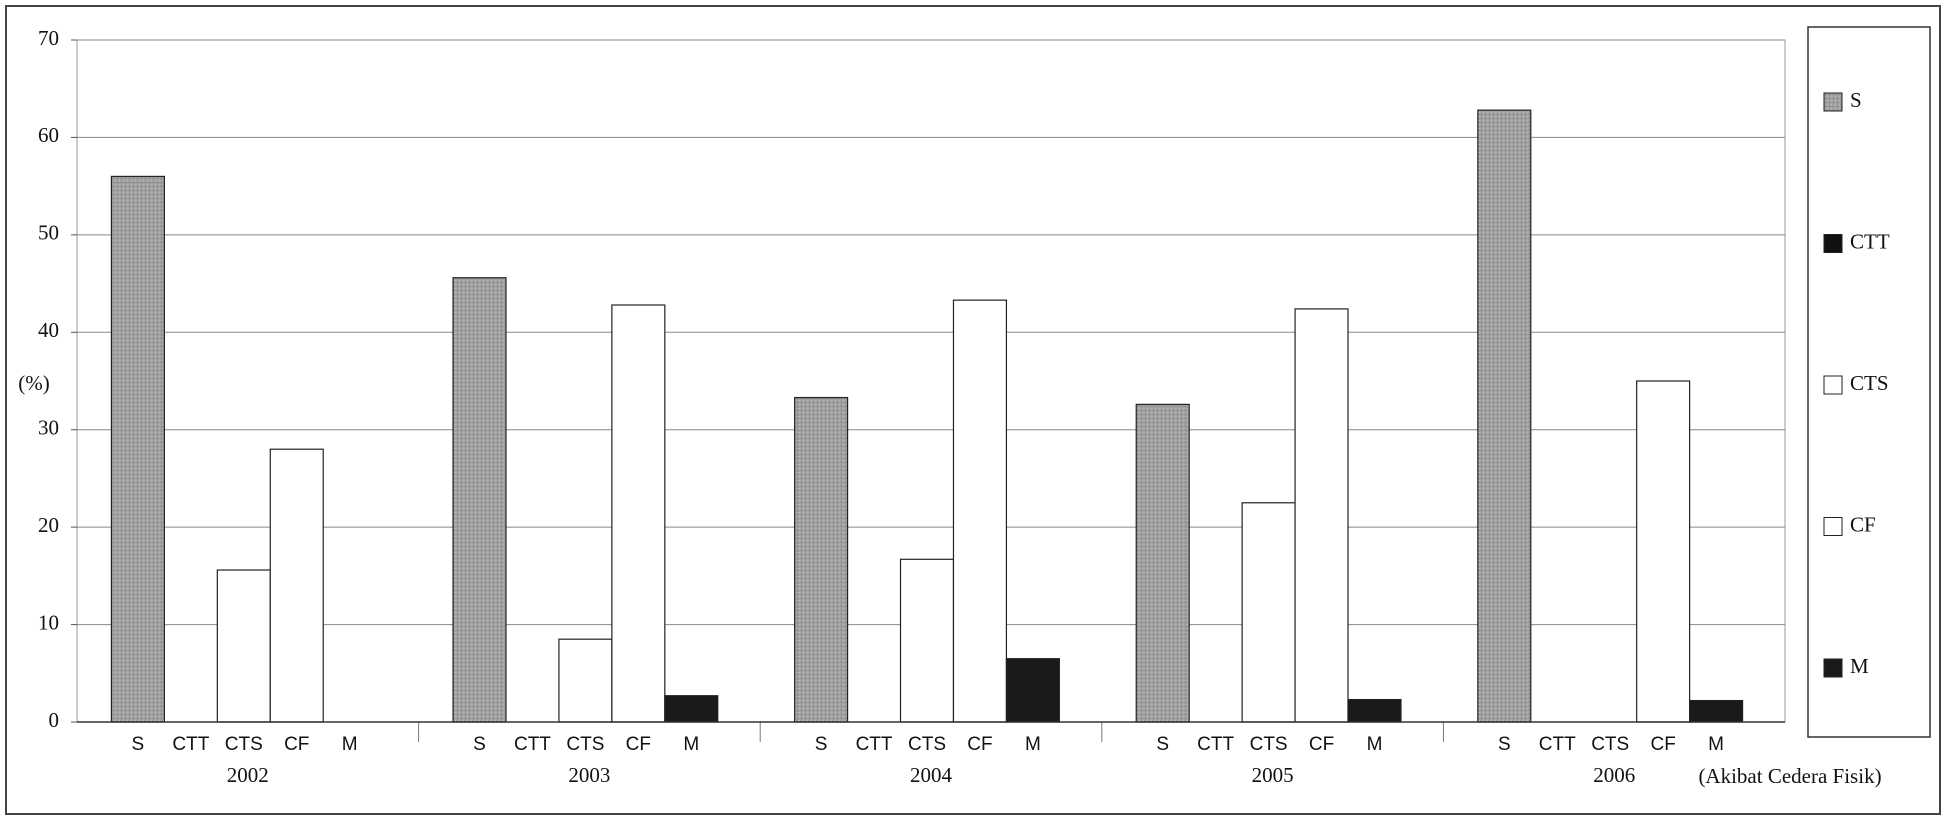 The width and height of the screenshot is (1946, 820). Describe the element at coordinates (54, 720) in the screenshot. I see `y-tick-label: 0` at that location.